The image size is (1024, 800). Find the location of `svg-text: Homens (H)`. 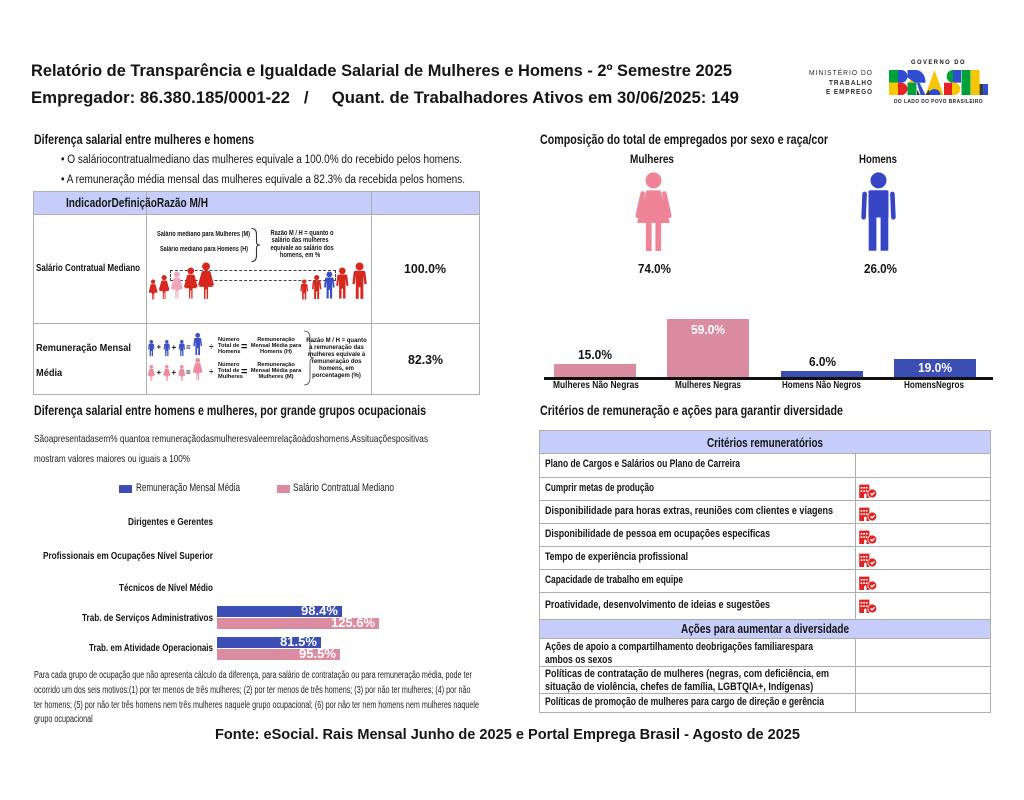

svg-text: Homens (H) is located at coordinates (276, 352).